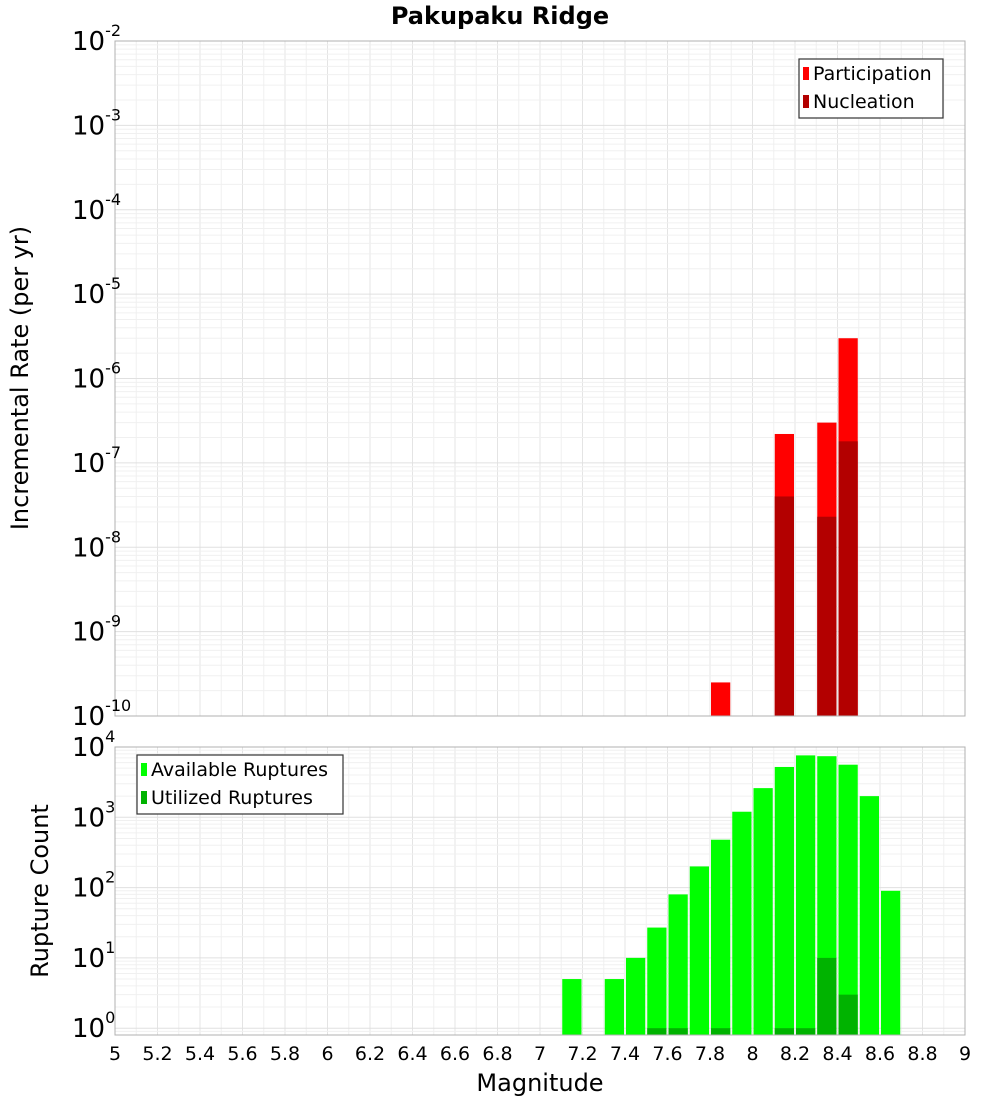  I want to click on x-tick-label: 5.2, so click(157, 1054).